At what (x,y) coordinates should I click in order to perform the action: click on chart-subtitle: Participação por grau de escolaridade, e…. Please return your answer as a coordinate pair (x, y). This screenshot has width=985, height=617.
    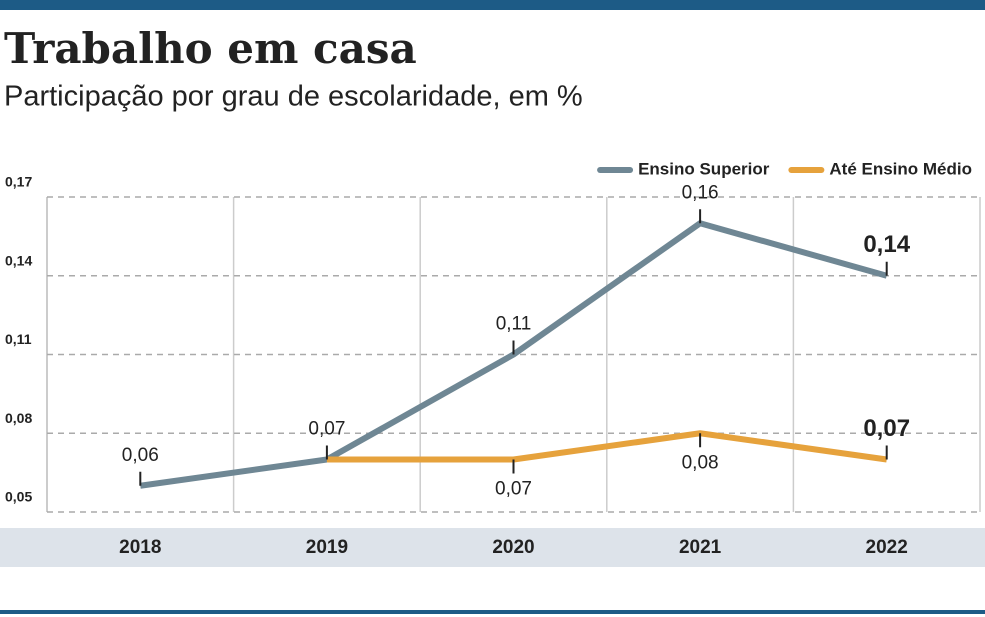
    Looking at the image, I should click on (293, 97).